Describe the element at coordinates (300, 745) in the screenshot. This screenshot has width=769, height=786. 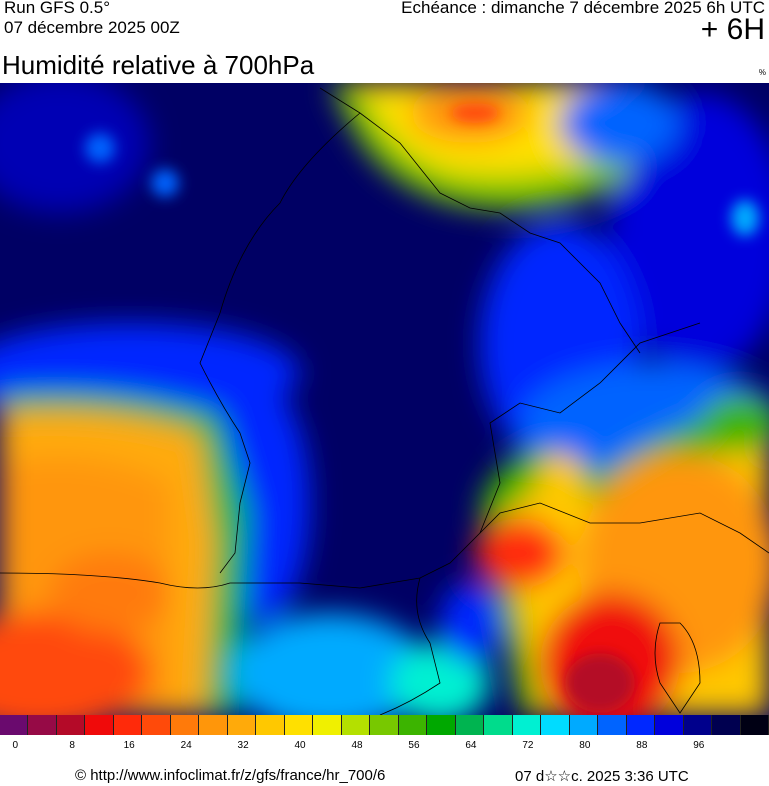
I see `legend-label: 40` at that location.